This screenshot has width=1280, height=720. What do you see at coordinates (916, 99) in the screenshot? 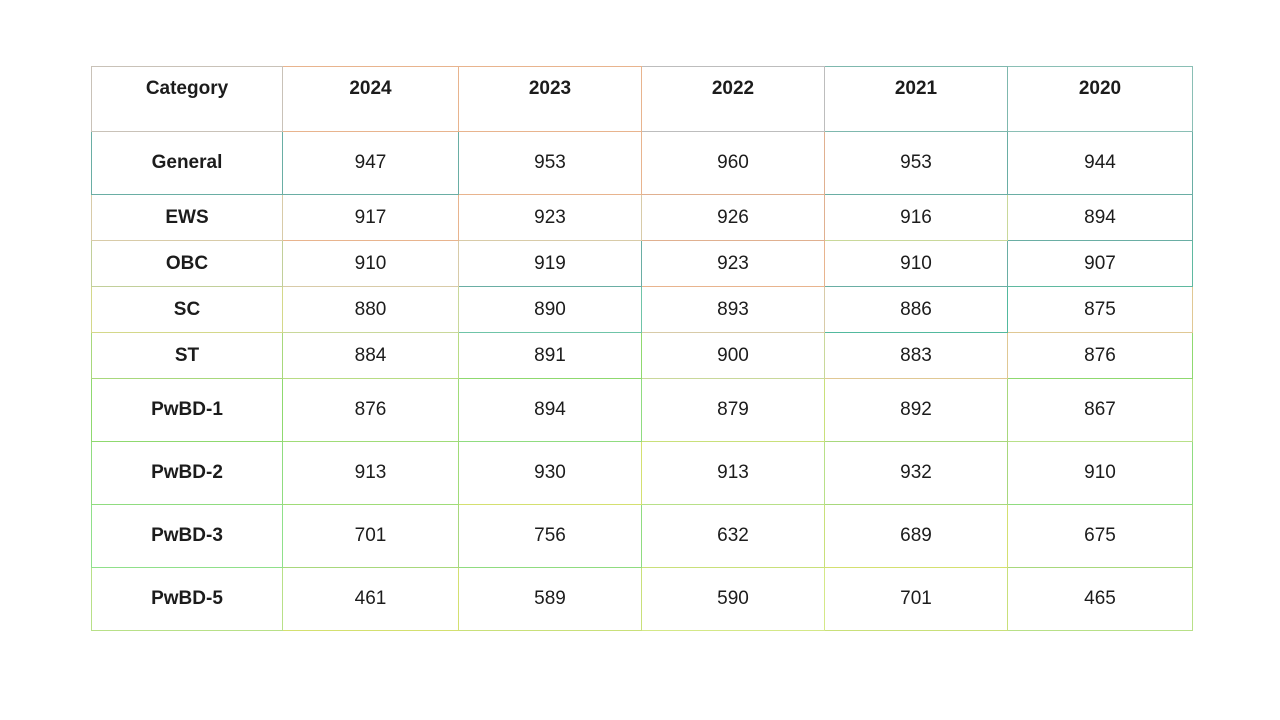
I see `column-header-cell: 2021` at bounding box center [916, 99].